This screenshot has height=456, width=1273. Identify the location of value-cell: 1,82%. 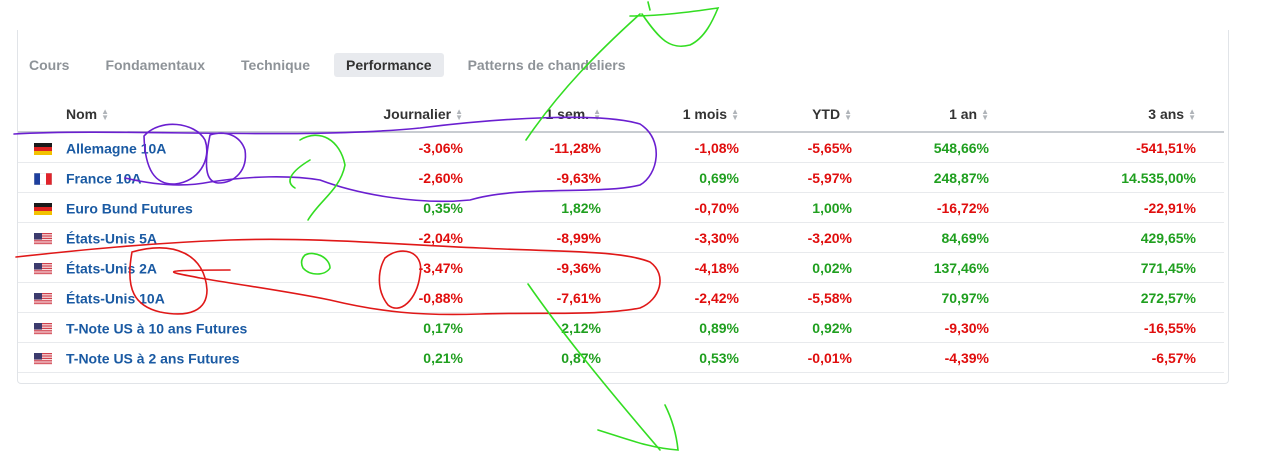
(560, 207).